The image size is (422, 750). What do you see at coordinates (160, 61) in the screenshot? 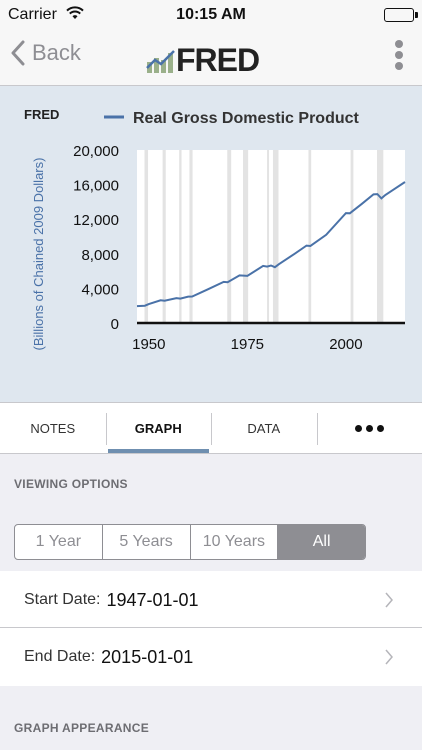
I see `chart-logo-icon` at bounding box center [160, 61].